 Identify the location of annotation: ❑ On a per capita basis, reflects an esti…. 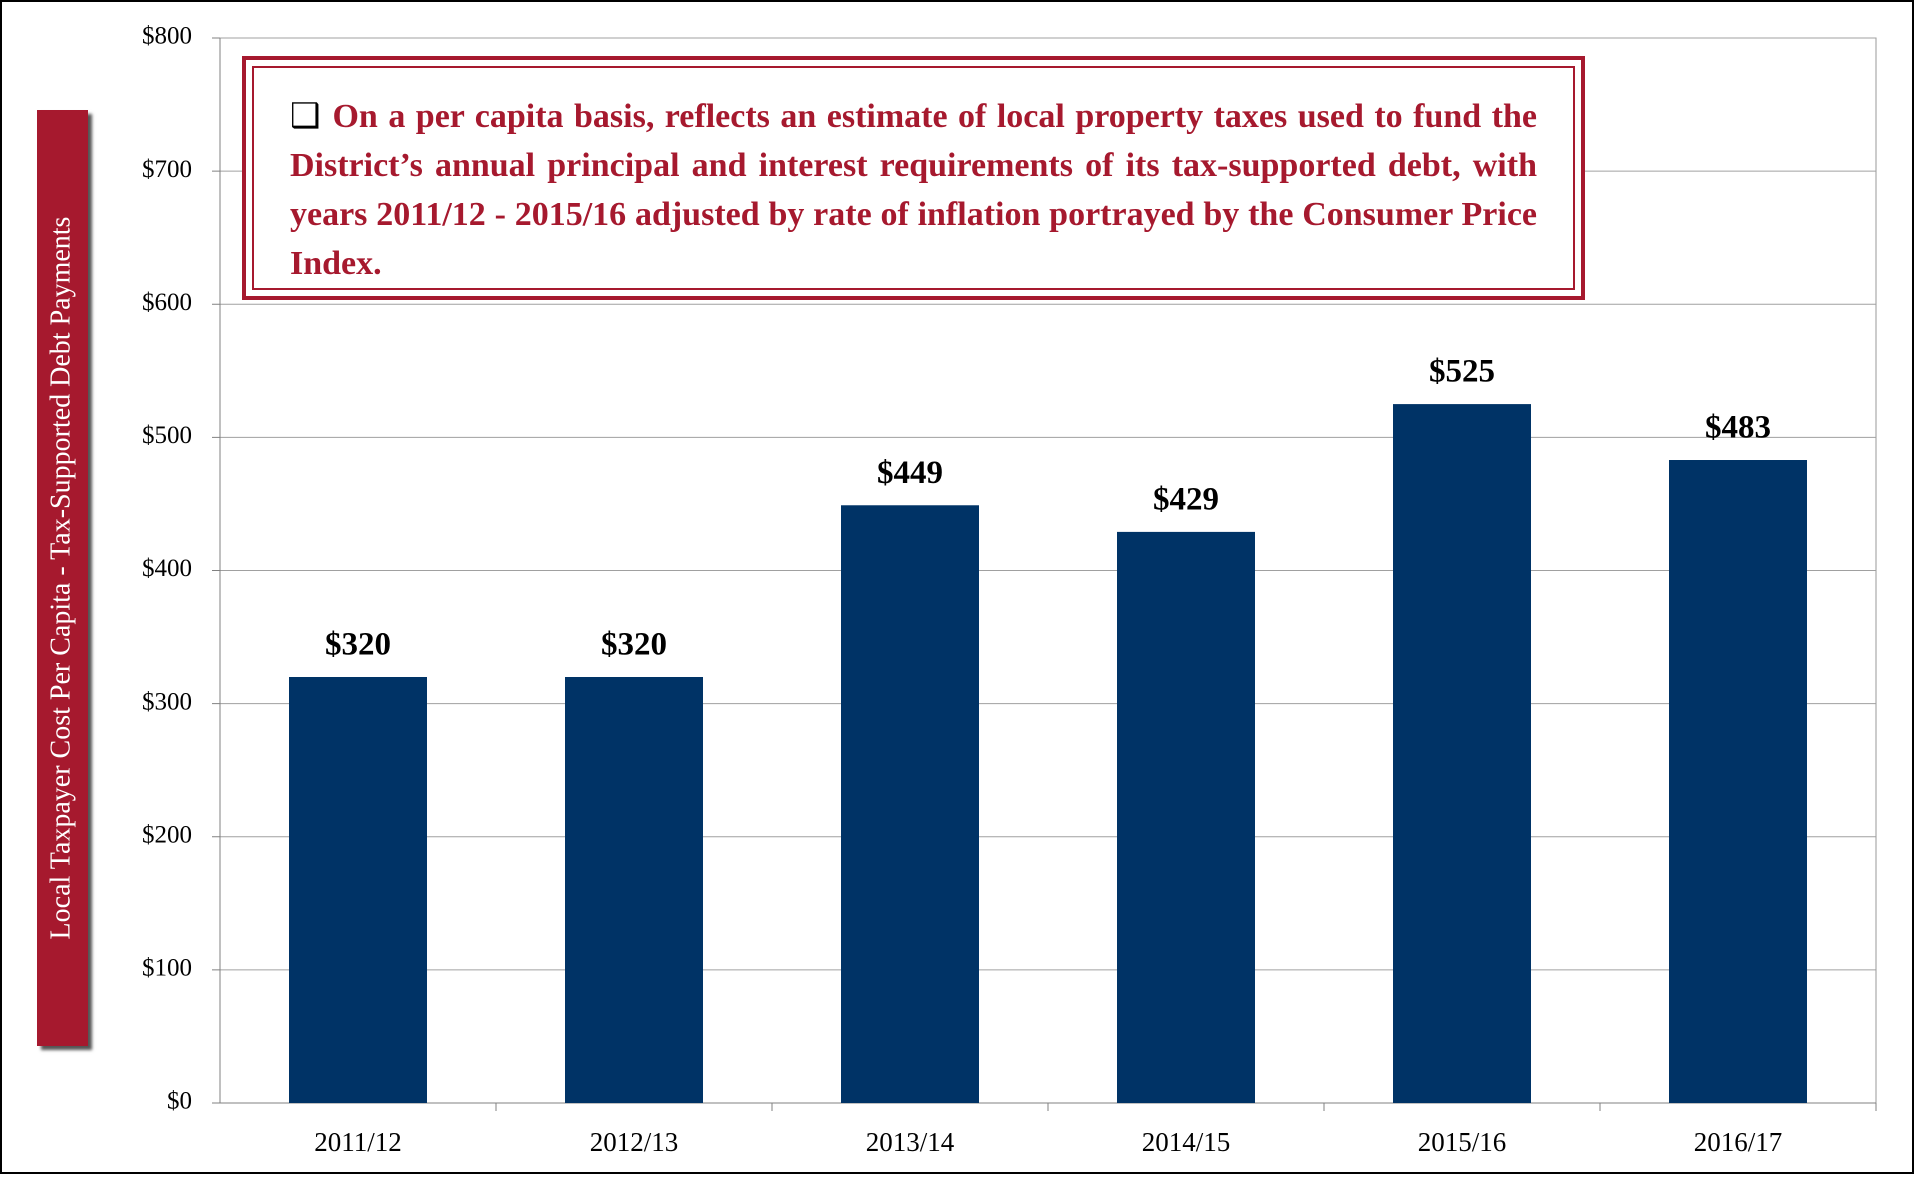
(913, 178).